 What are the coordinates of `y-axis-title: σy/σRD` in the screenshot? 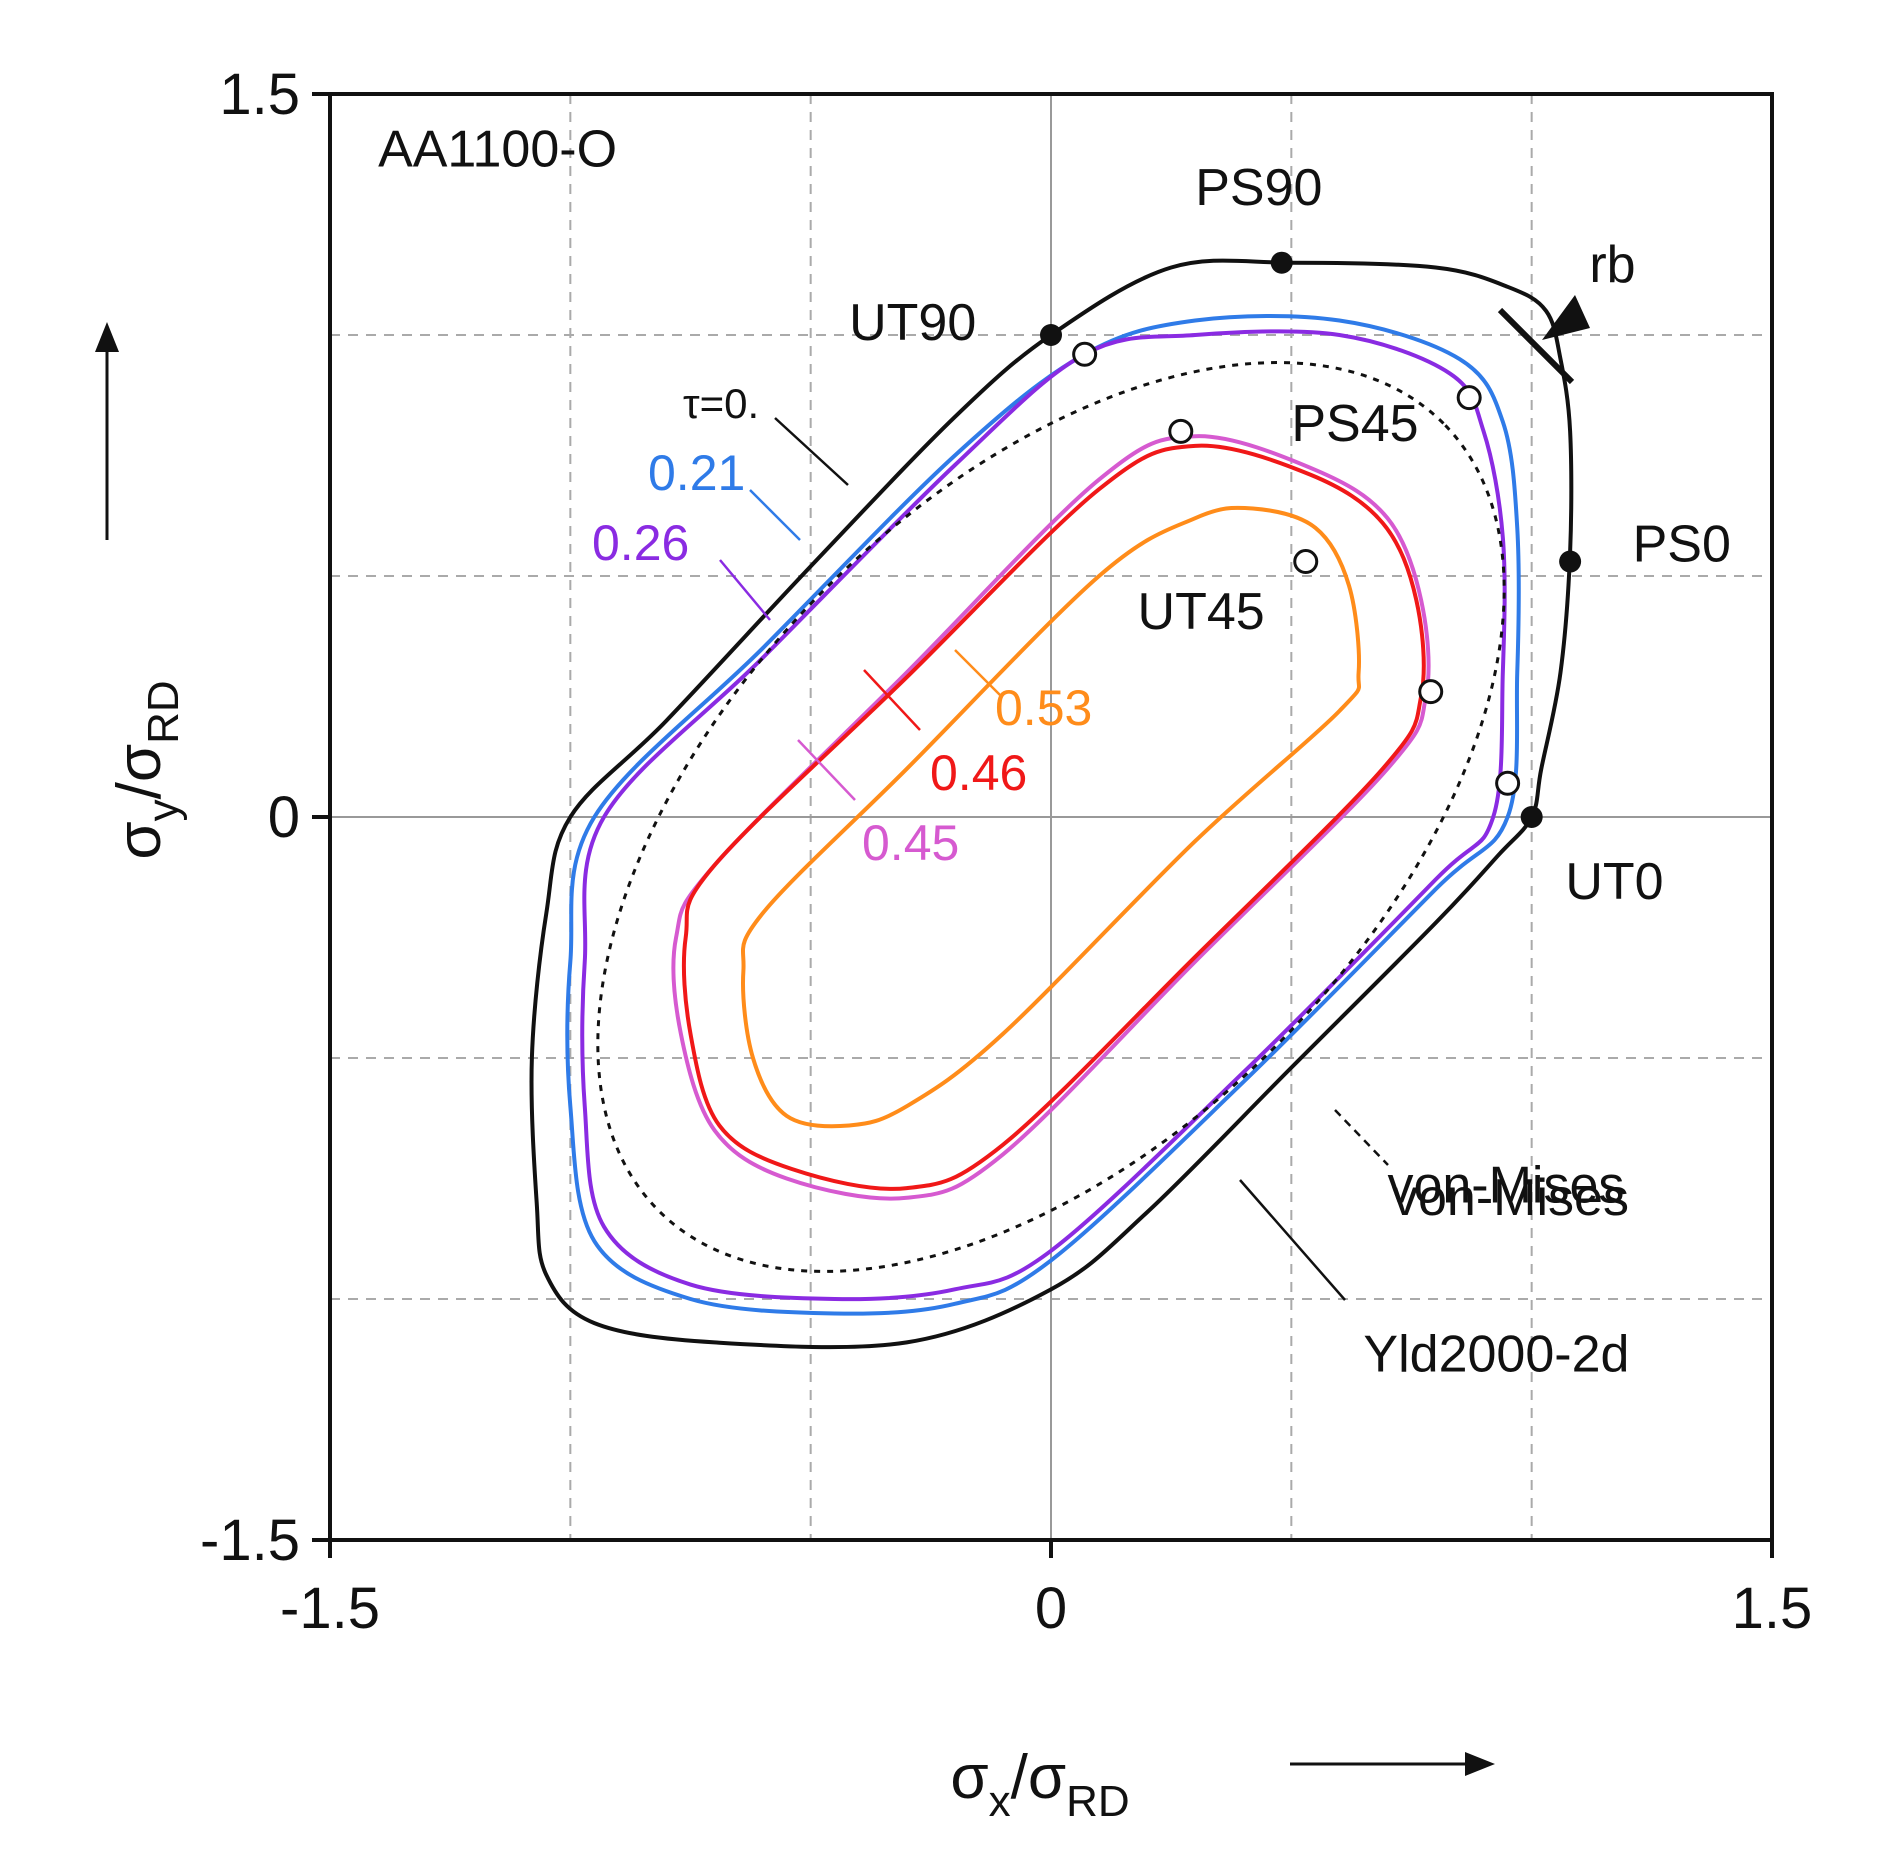 It's located at (146, 769).